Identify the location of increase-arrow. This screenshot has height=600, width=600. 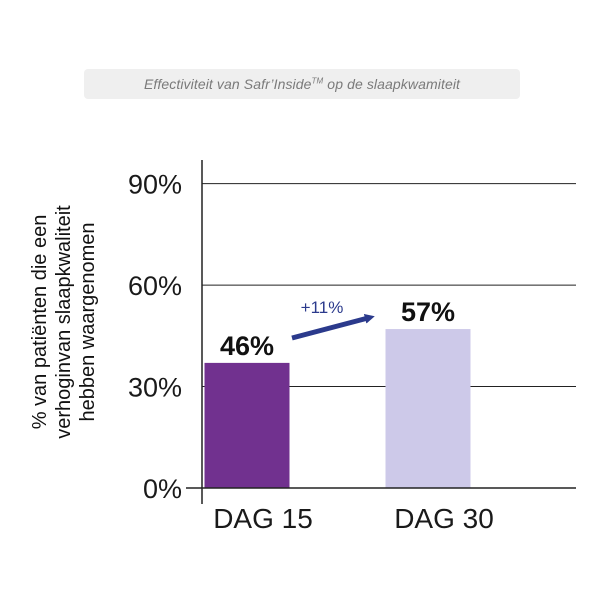
(333, 327).